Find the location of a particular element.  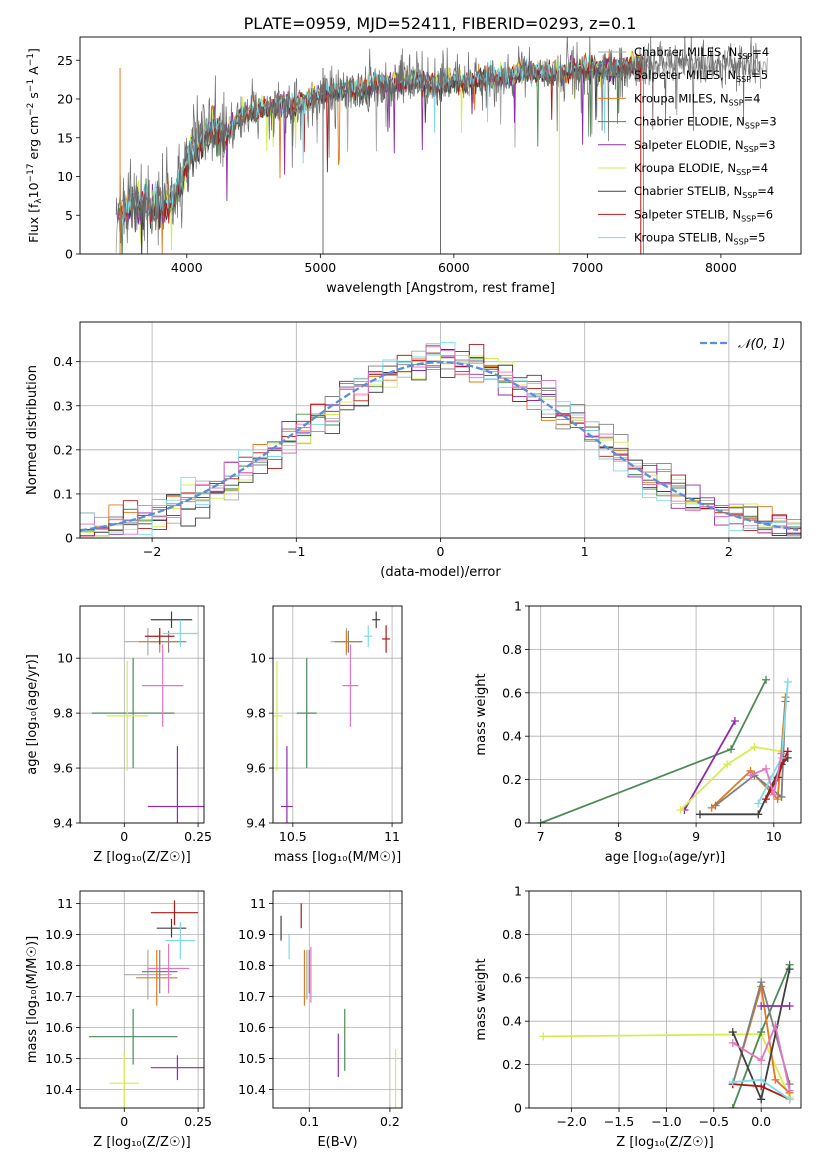

x-axis-label: wavelength [Angstrom, rest frame] is located at coordinates (440, 288).